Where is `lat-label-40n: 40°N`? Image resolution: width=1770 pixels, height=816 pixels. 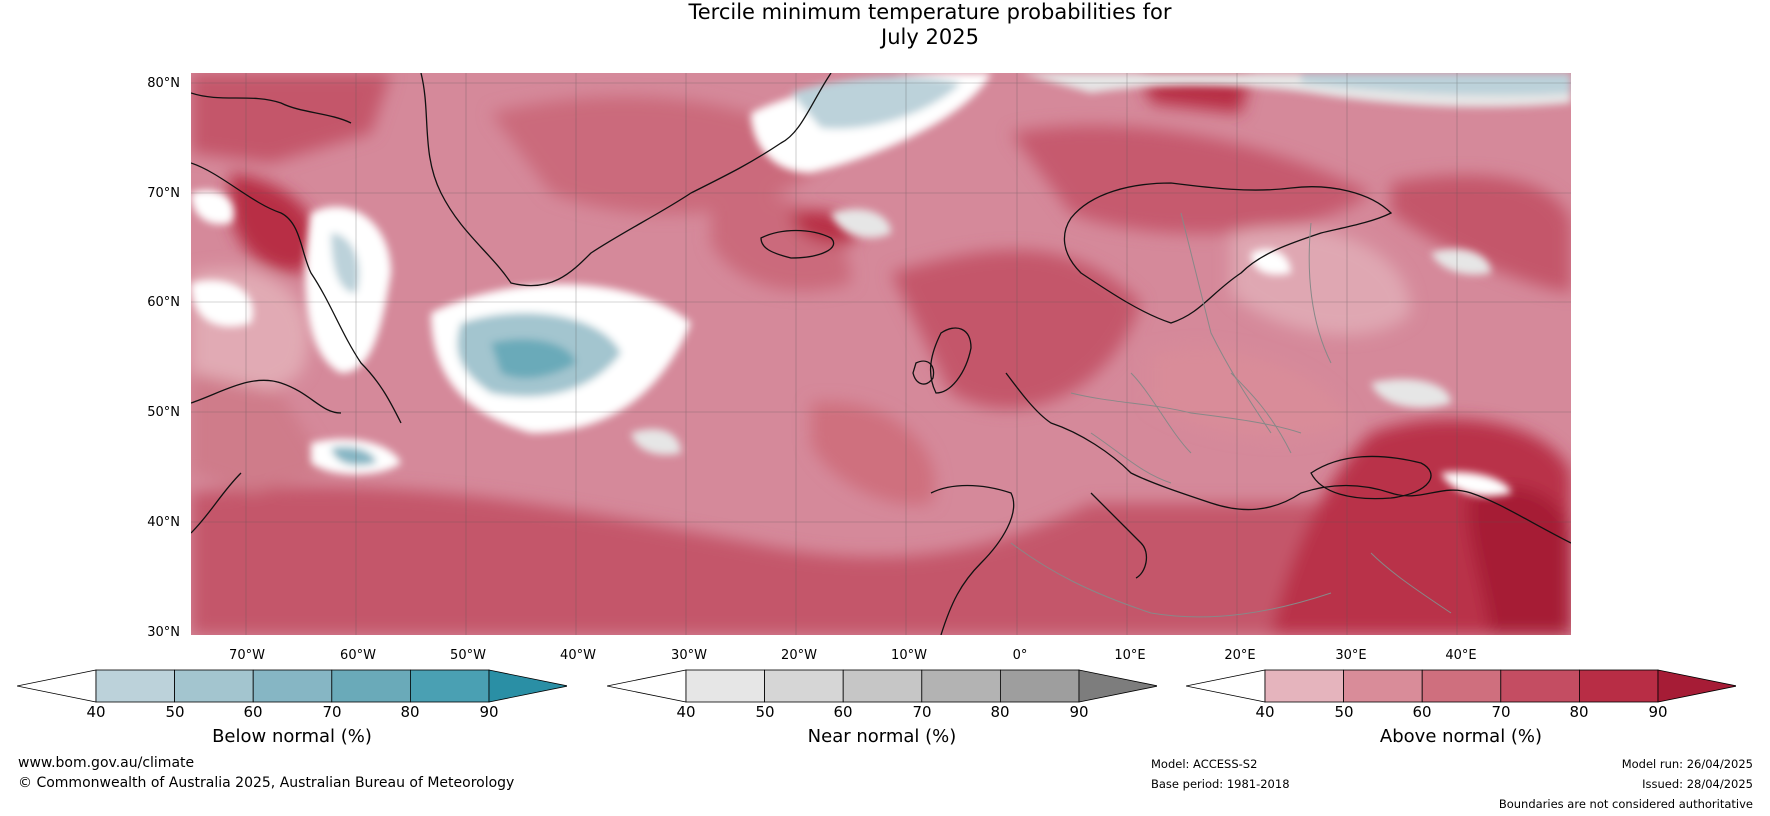
lat-label-40n: 40°N is located at coordinates (163, 522).